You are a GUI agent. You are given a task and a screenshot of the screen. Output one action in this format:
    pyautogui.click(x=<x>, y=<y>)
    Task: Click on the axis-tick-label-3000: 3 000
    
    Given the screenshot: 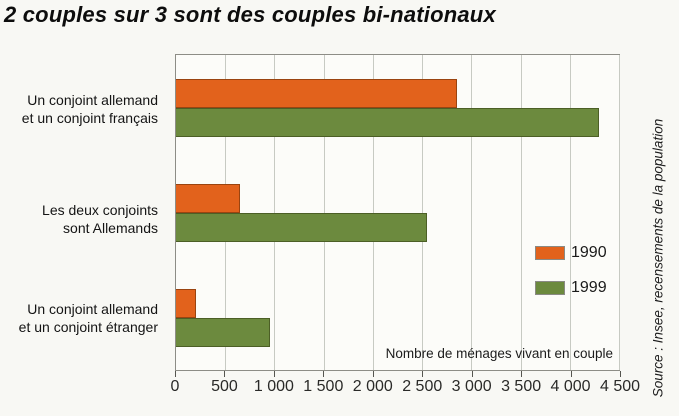 What is the action you would take?
    pyautogui.click(x=471, y=386)
    